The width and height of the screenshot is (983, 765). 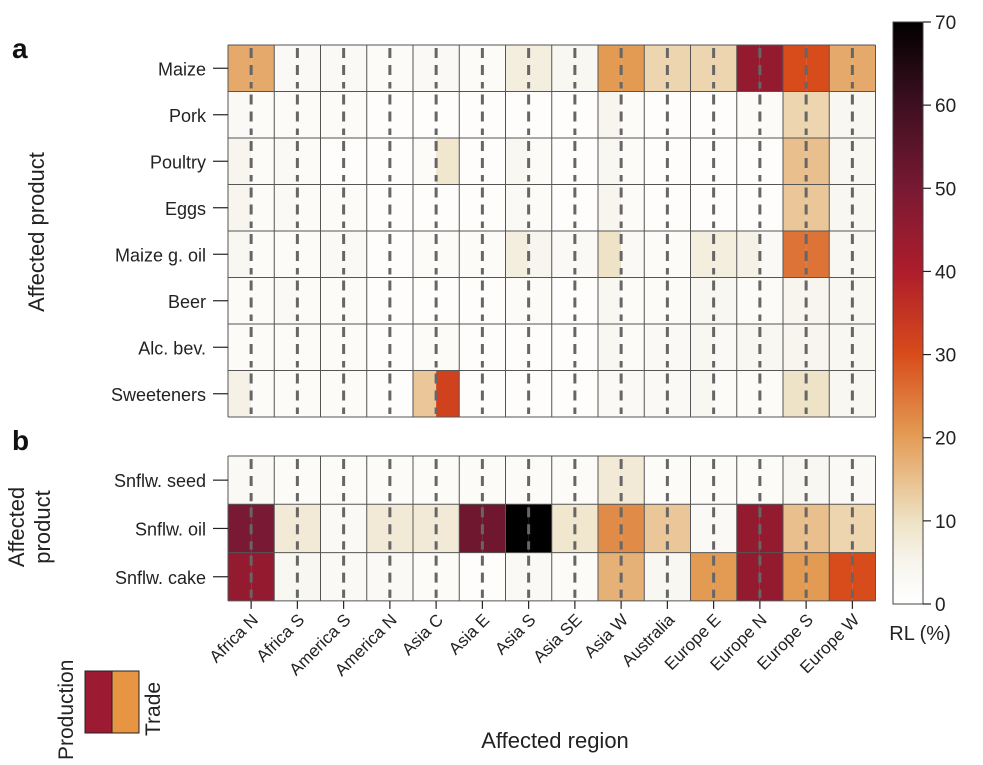 What do you see at coordinates (945, 439) in the screenshot?
I see `colorbar-tick-label: 20` at bounding box center [945, 439].